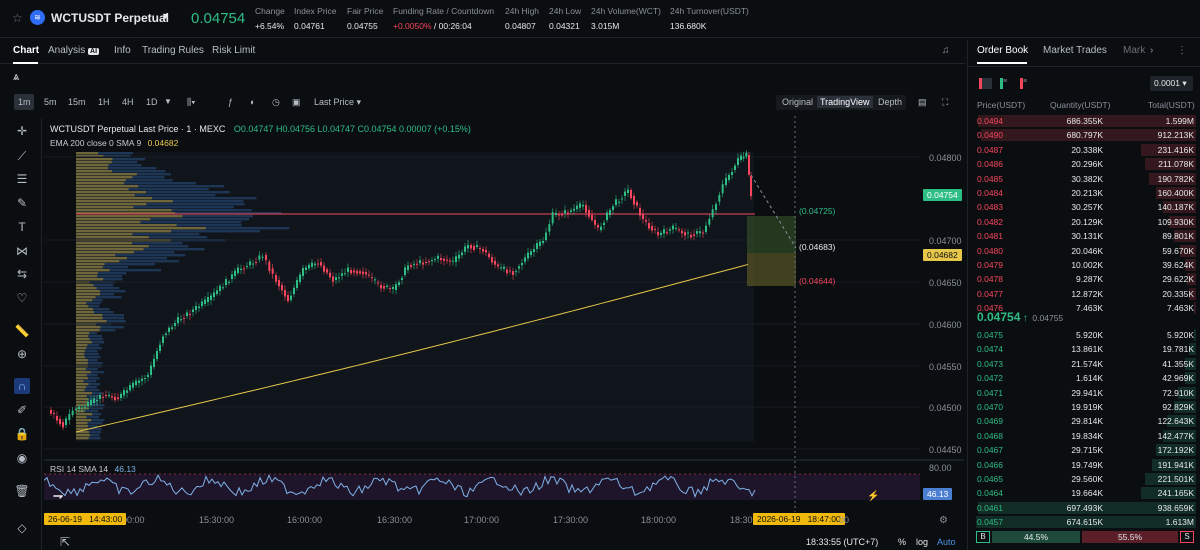 This screenshot has height=550, width=1200. What do you see at coordinates (1085, 308) in the screenshot?
I see `ask-row: 0.0476 7.463K 7.463K` at bounding box center [1085, 308].